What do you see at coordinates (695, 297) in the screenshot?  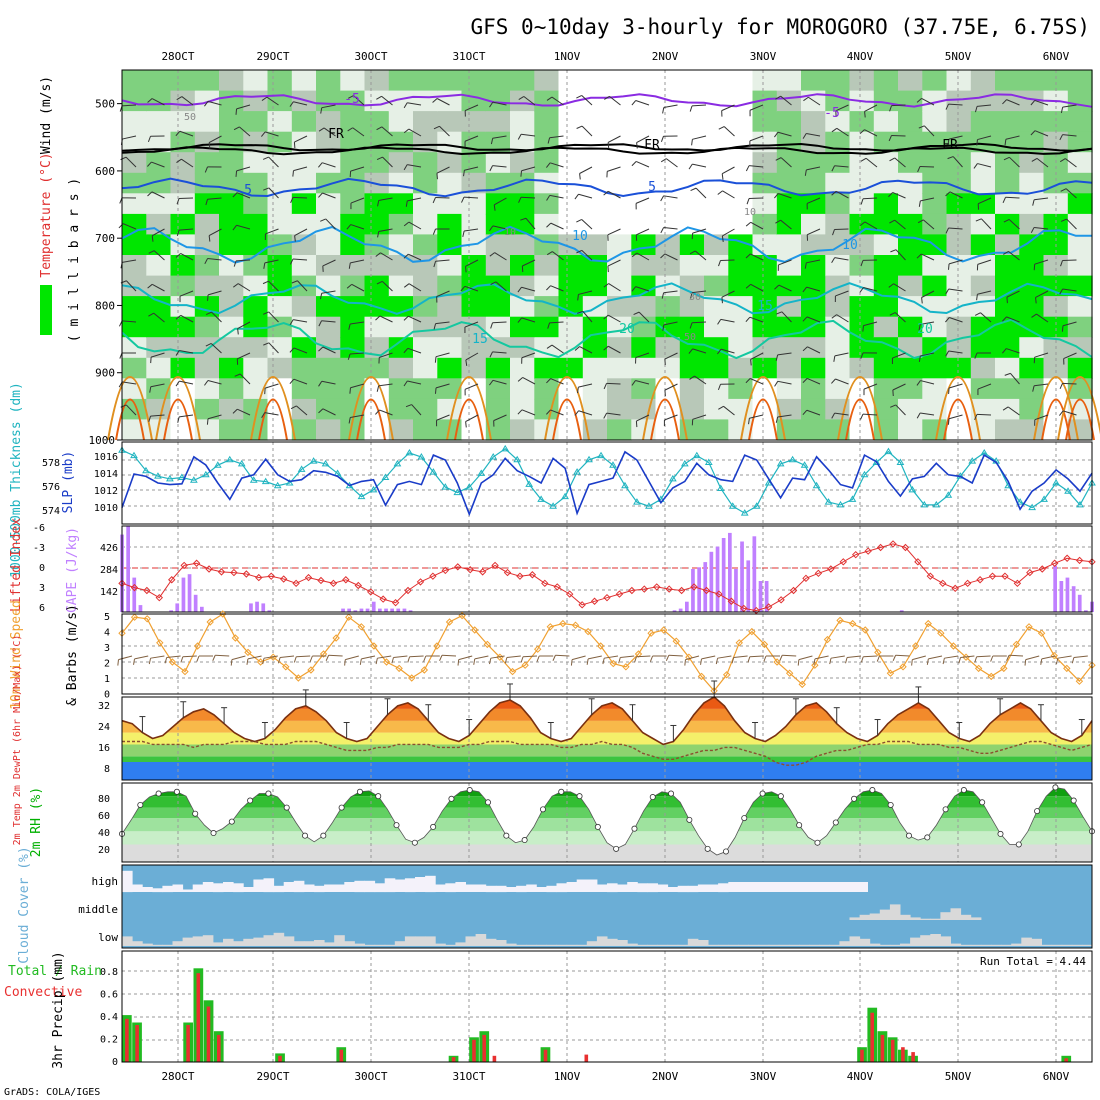 I see `contour-label: 30` at bounding box center [695, 297].